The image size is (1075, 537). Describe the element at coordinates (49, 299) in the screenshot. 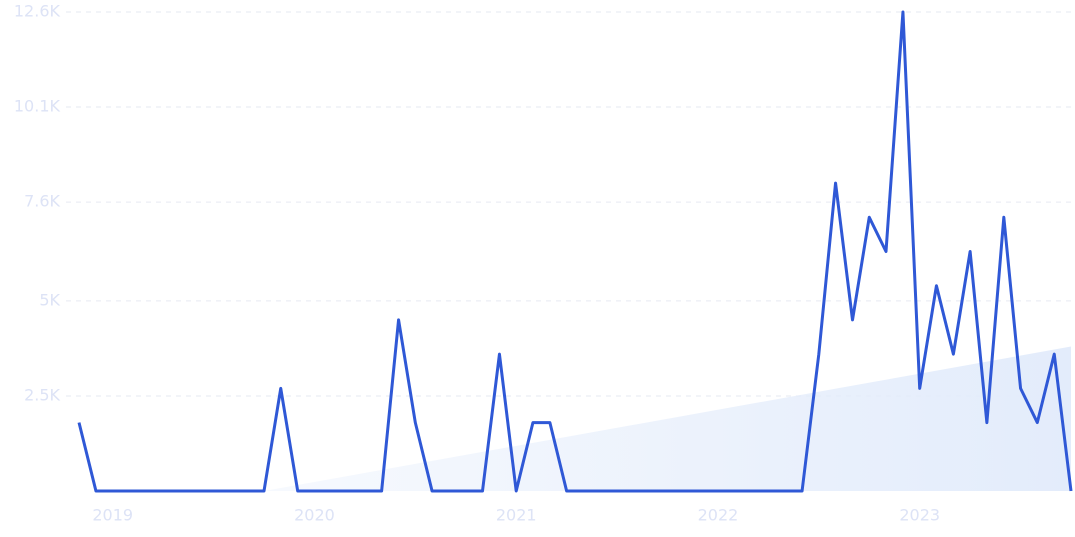

I see `y-tick-label: 5K` at that location.